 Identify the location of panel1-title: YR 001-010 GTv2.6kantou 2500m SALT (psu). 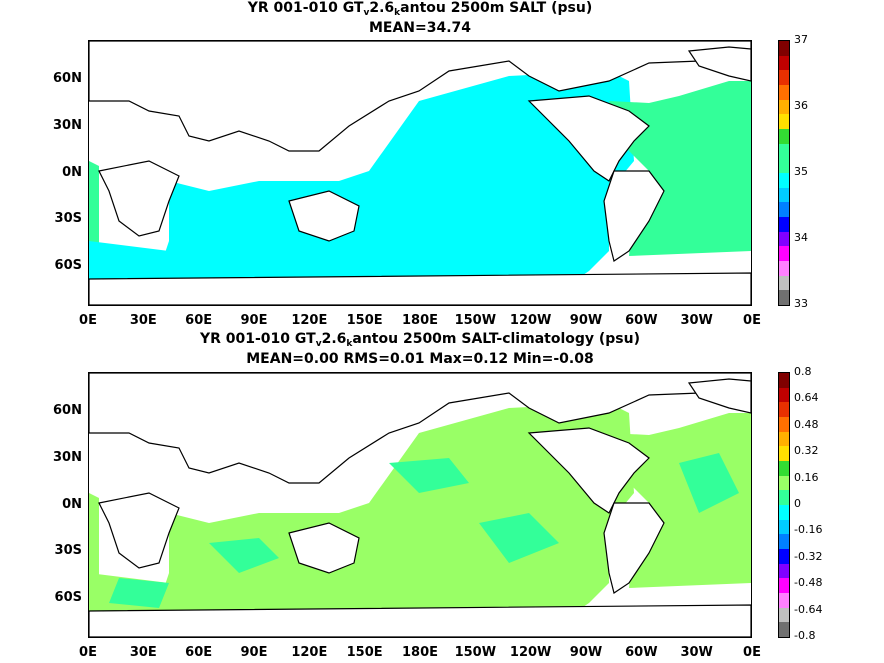
(420, 9).